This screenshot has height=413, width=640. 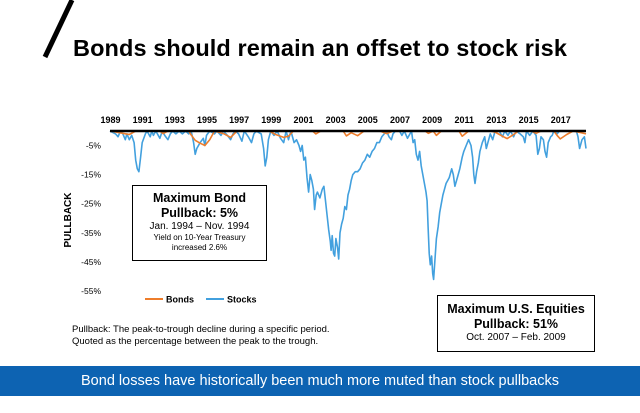 What do you see at coordinates (271, 120) in the screenshot?
I see `x-tick-label: 1999` at bounding box center [271, 120].